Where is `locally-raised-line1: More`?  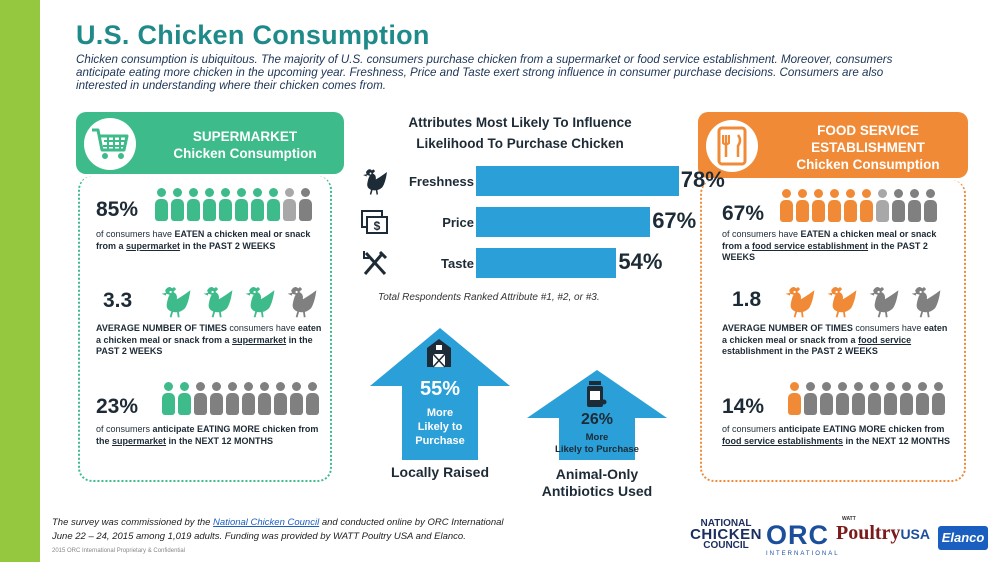
locally-raised-line1: More is located at coordinates (440, 413).